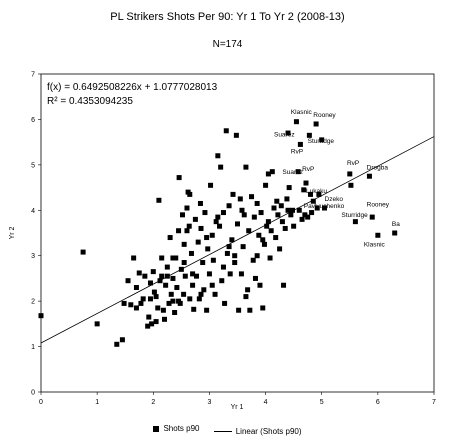 This screenshot has width=455, height=441. What do you see at coordinates (33, 256) in the screenshot?
I see `y-tick-label: 3` at bounding box center [33, 256].